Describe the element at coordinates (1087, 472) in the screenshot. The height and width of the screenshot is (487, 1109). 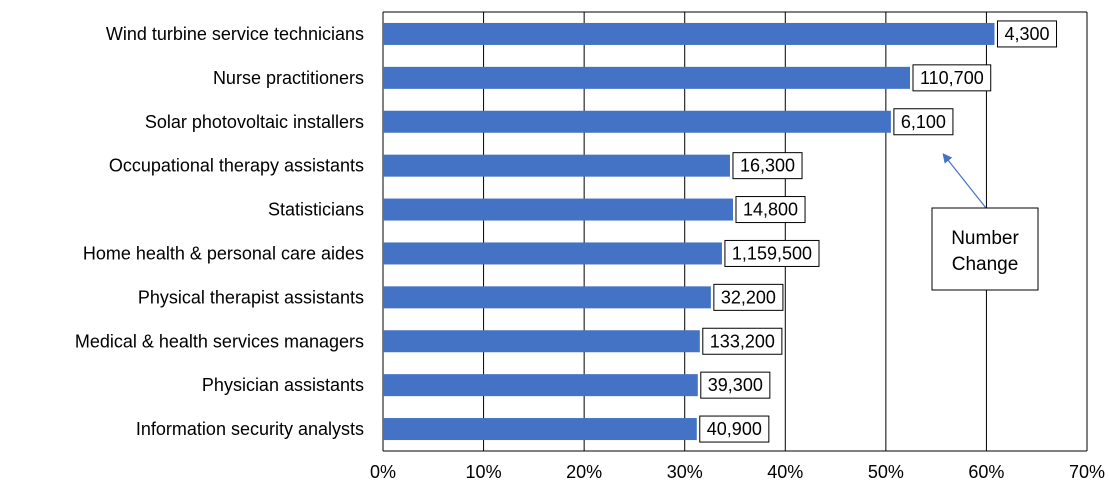
I see `x-tick-label: 70%` at that location.